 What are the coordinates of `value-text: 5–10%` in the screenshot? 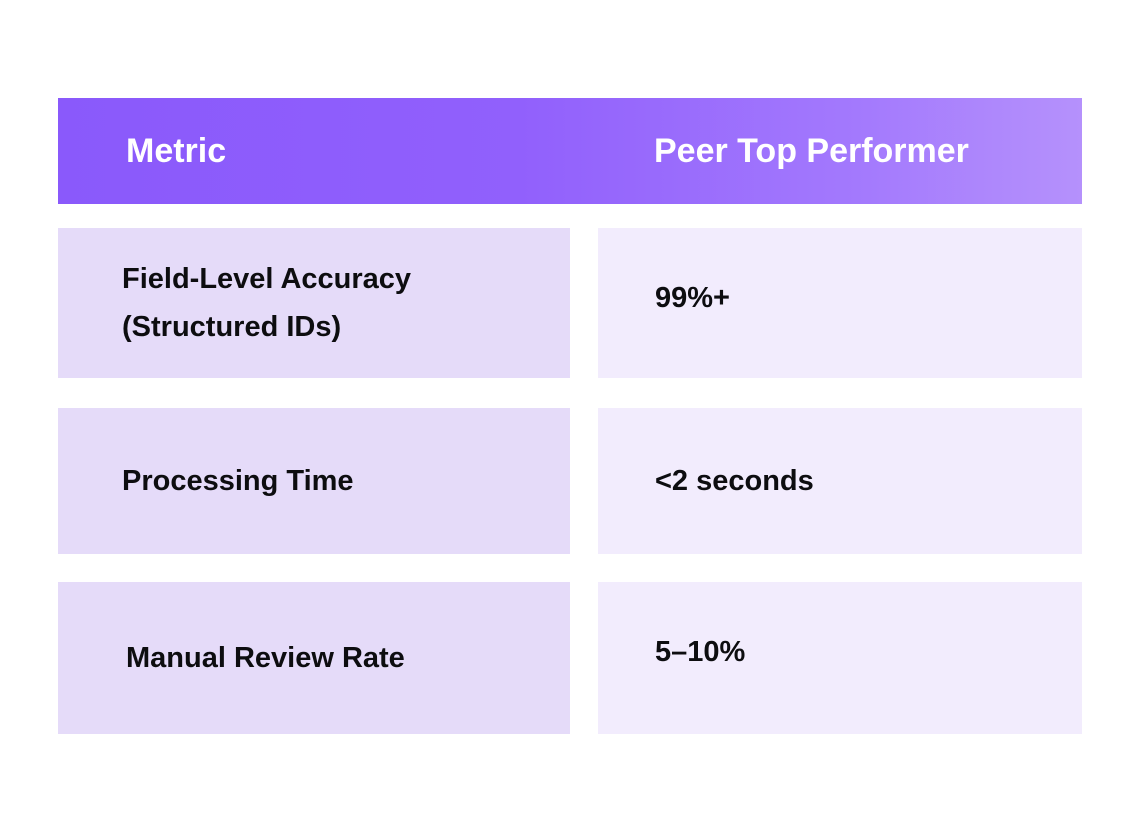 It's located at (700, 652).